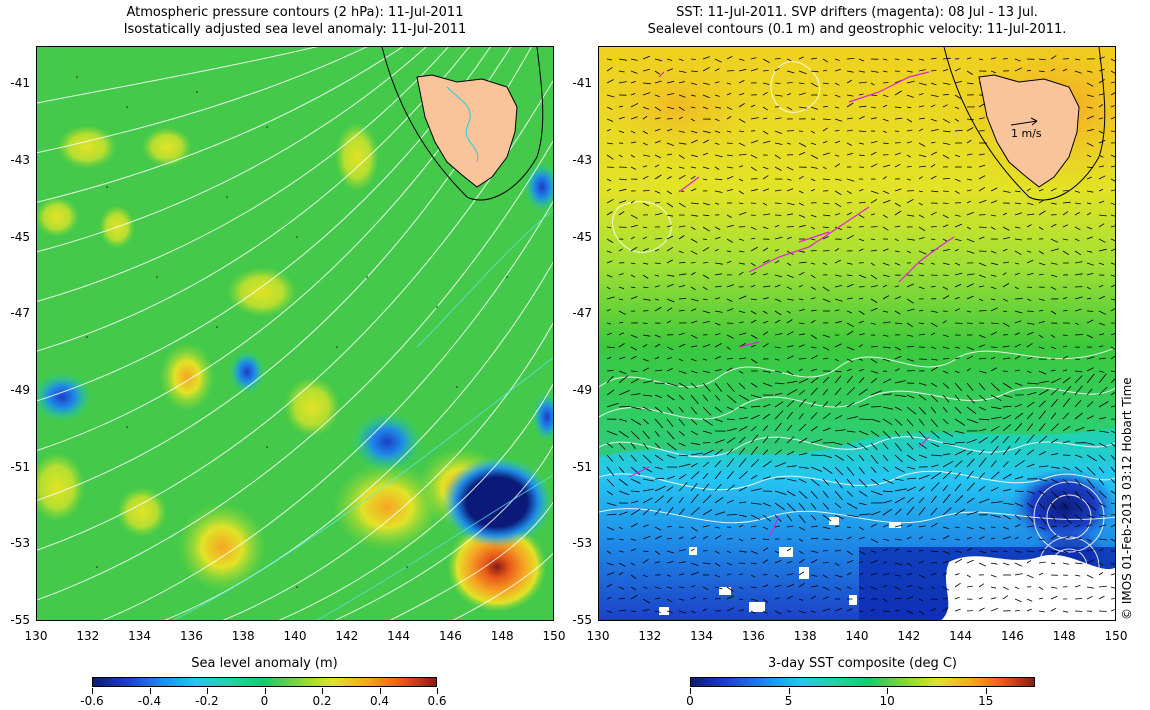  What do you see at coordinates (538, 187) in the screenshot?
I see `sla-negative-eddy` at bounding box center [538, 187].